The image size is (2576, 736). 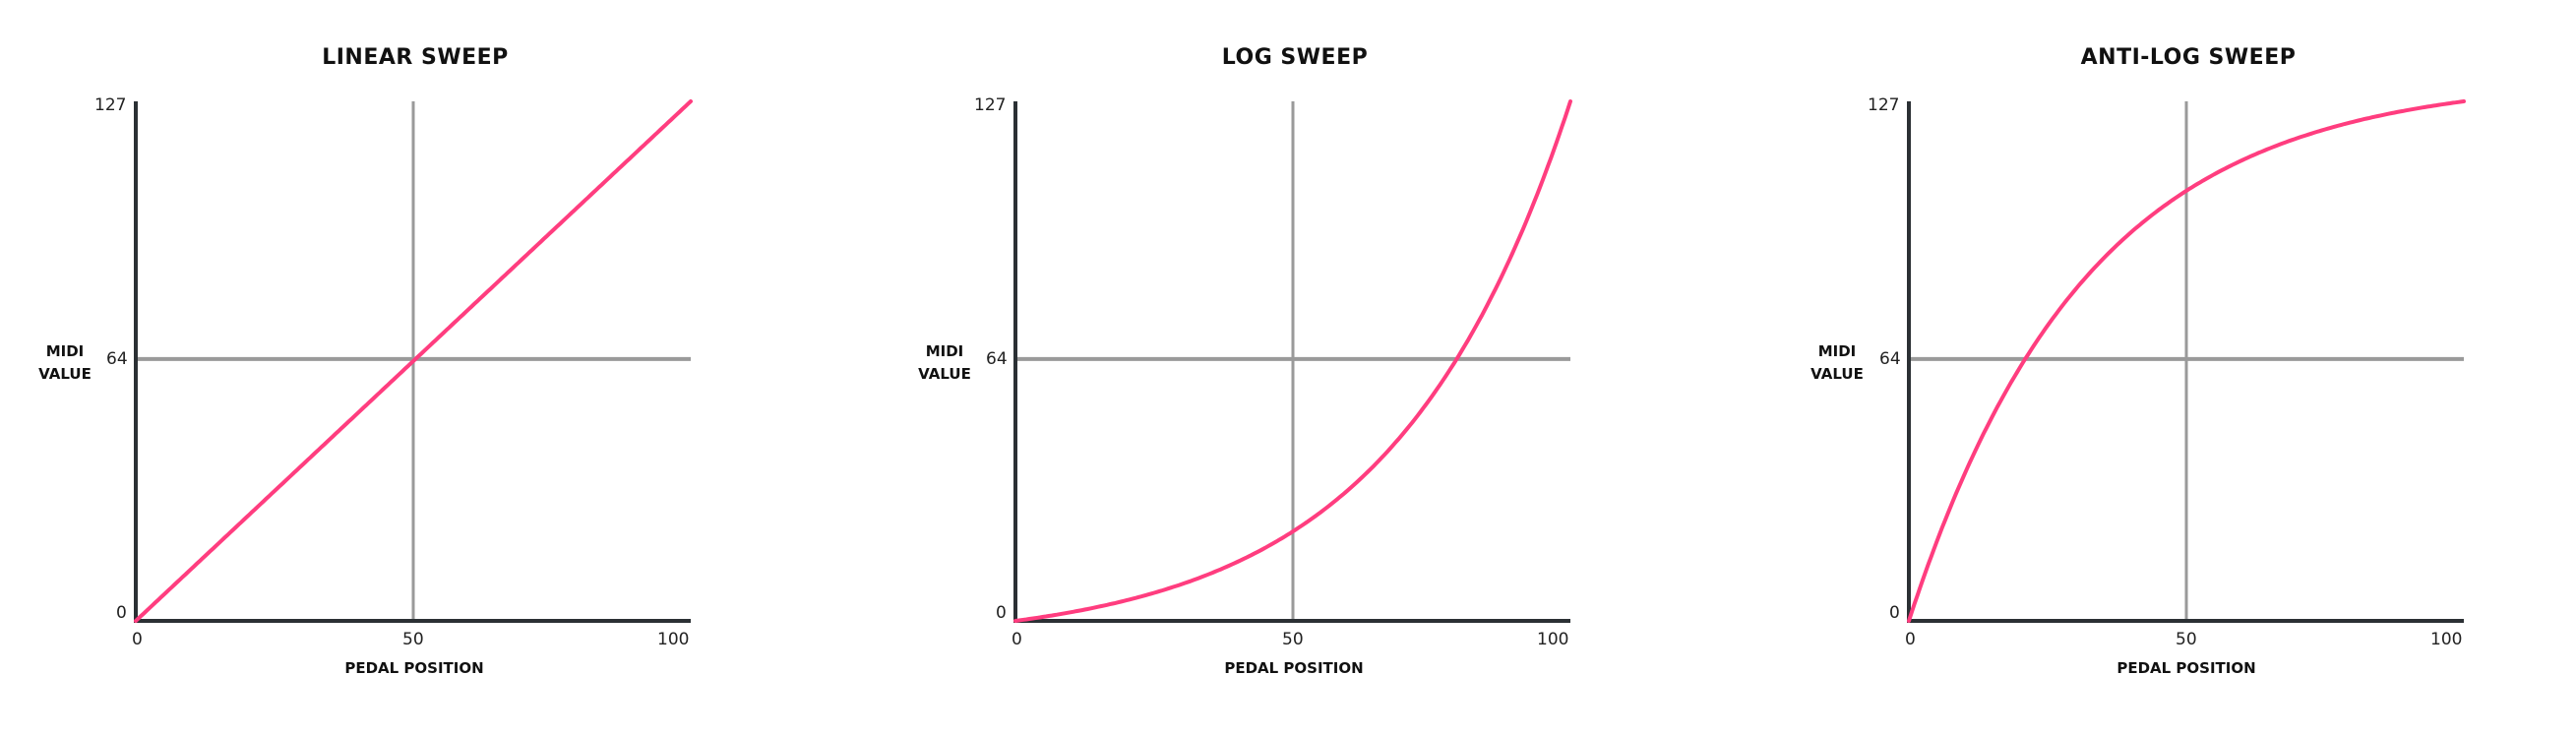 What do you see at coordinates (2188, 57) in the screenshot?
I see `chart-title: ANTI-LOG SWEEP` at bounding box center [2188, 57].